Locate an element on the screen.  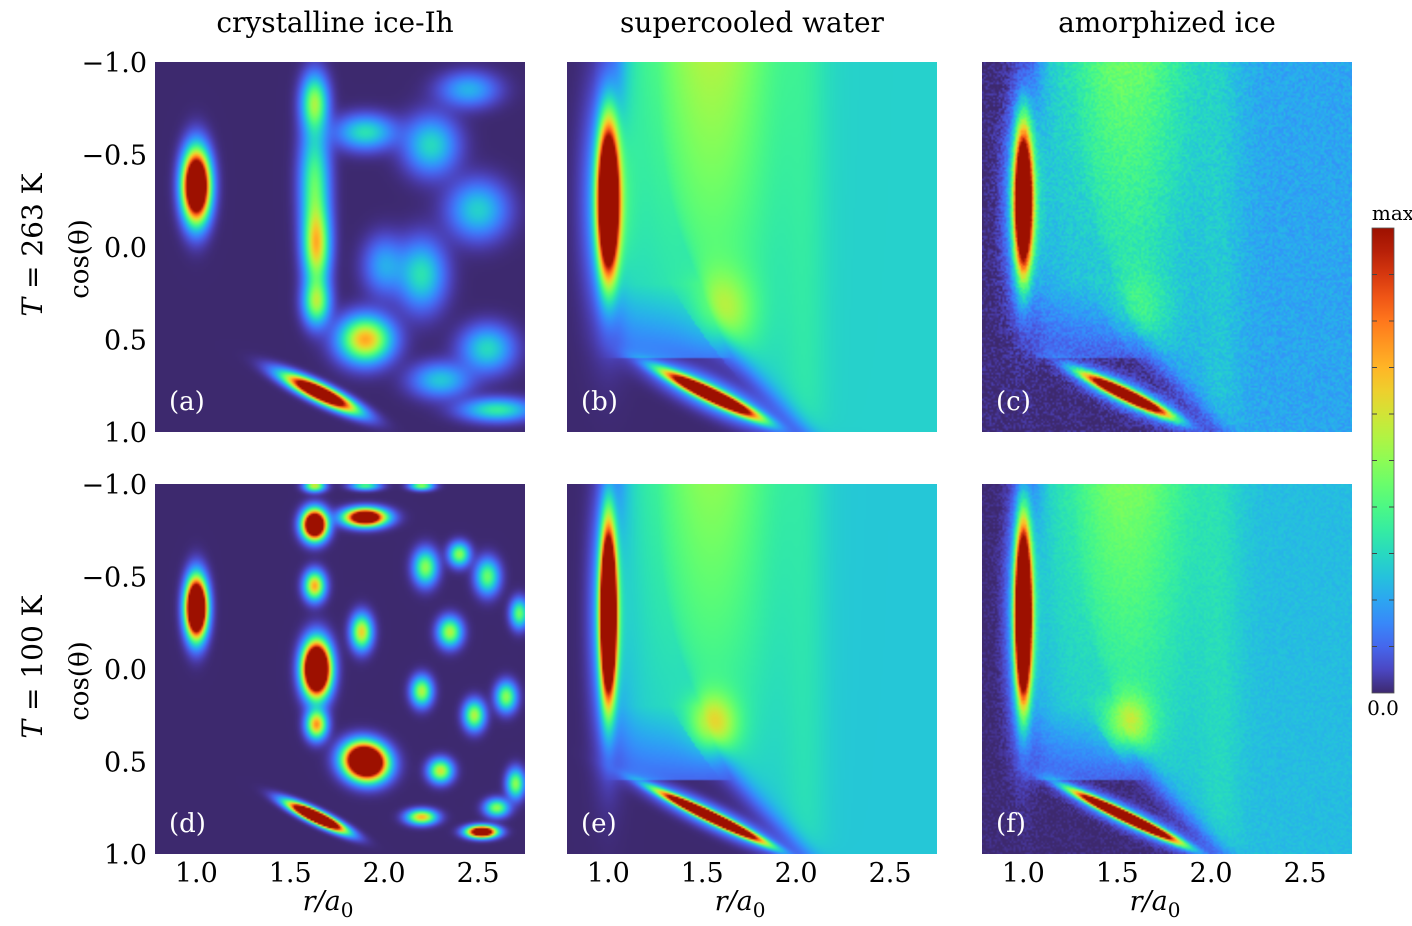
panel-label: (e) is located at coordinates (599, 824).